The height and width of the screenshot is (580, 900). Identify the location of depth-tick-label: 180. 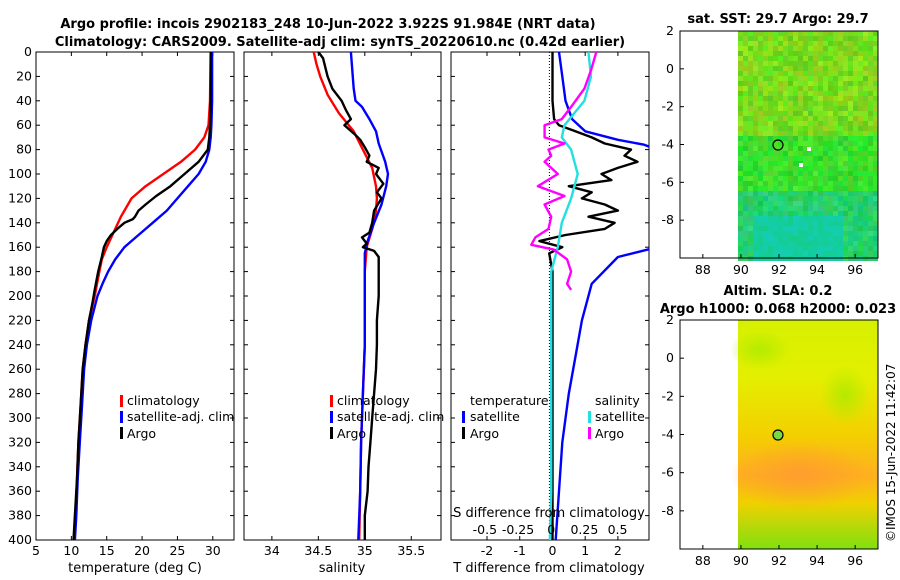
(20, 271).